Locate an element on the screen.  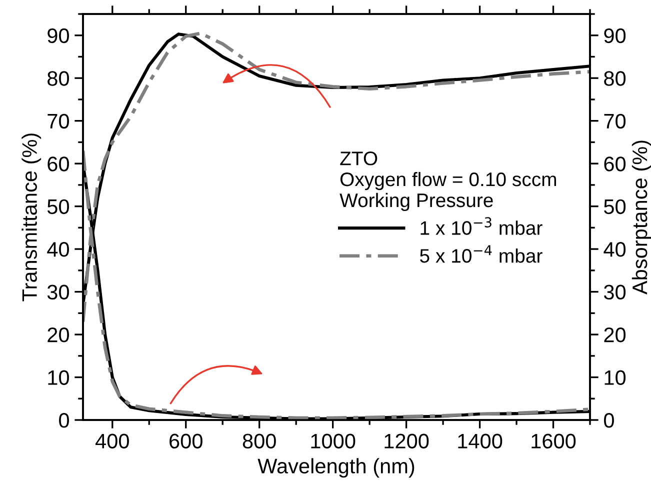
x-tick-label: 1600 is located at coordinates (554, 441).